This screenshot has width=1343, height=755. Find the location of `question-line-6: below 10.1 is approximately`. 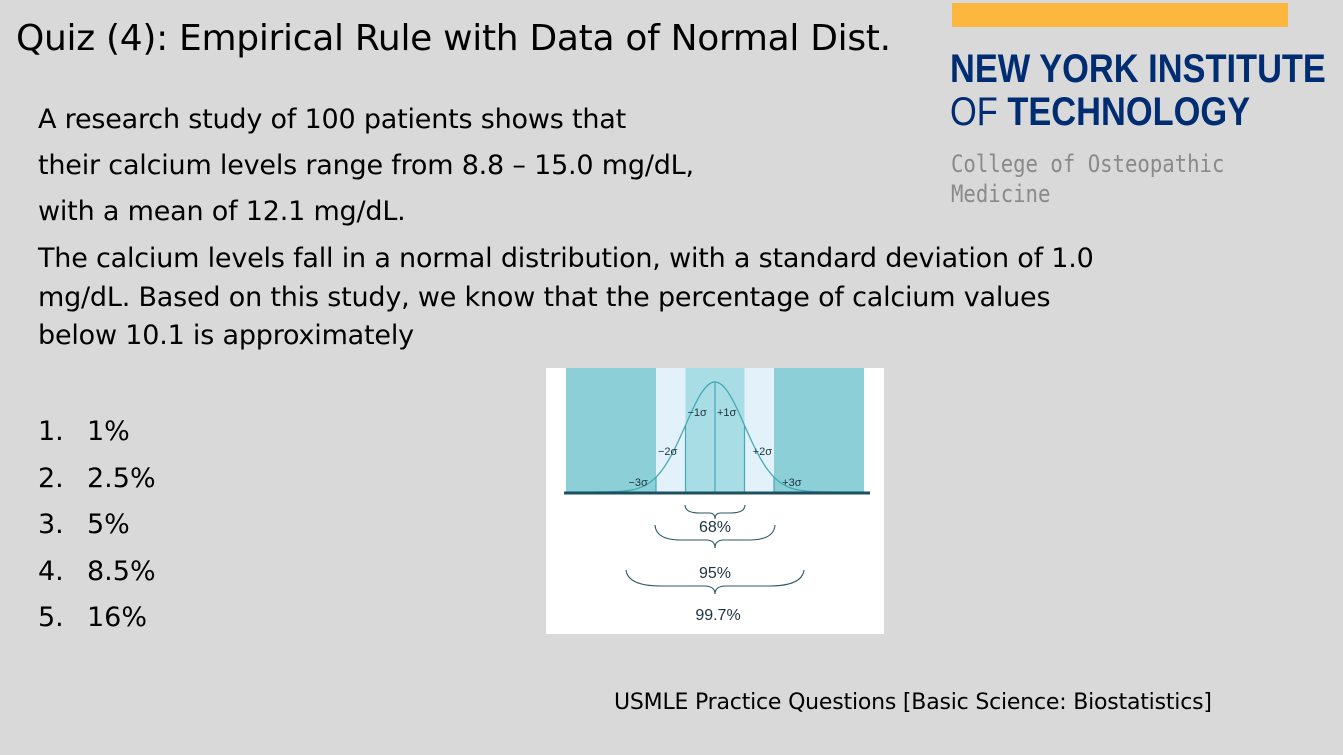

question-line-6: below 10.1 is approximately is located at coordinates (226, 335).